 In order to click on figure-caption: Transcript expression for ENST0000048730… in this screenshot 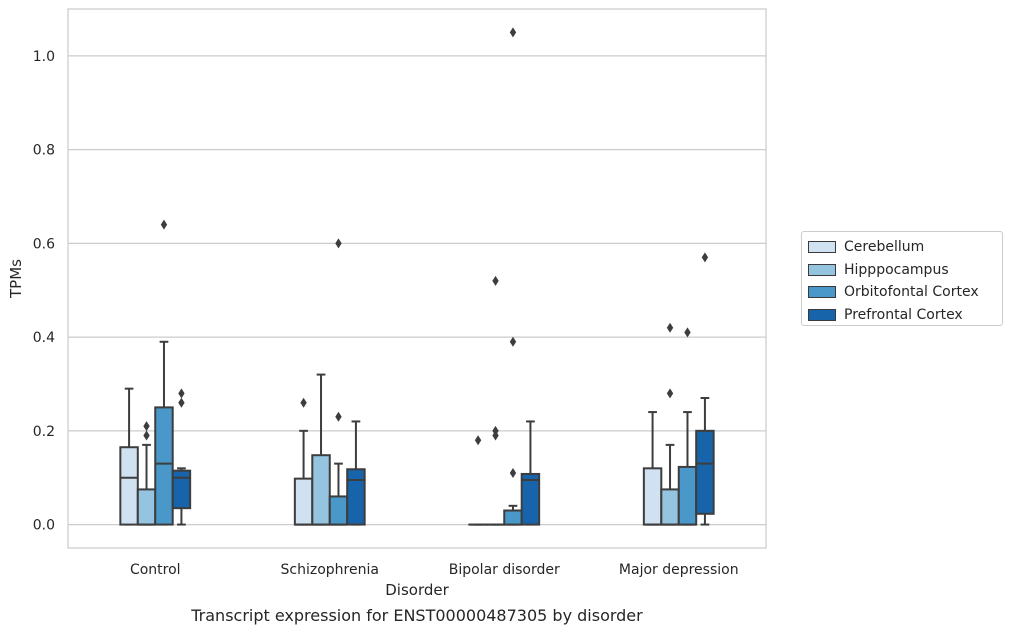, I will do `click(417, 615)`.